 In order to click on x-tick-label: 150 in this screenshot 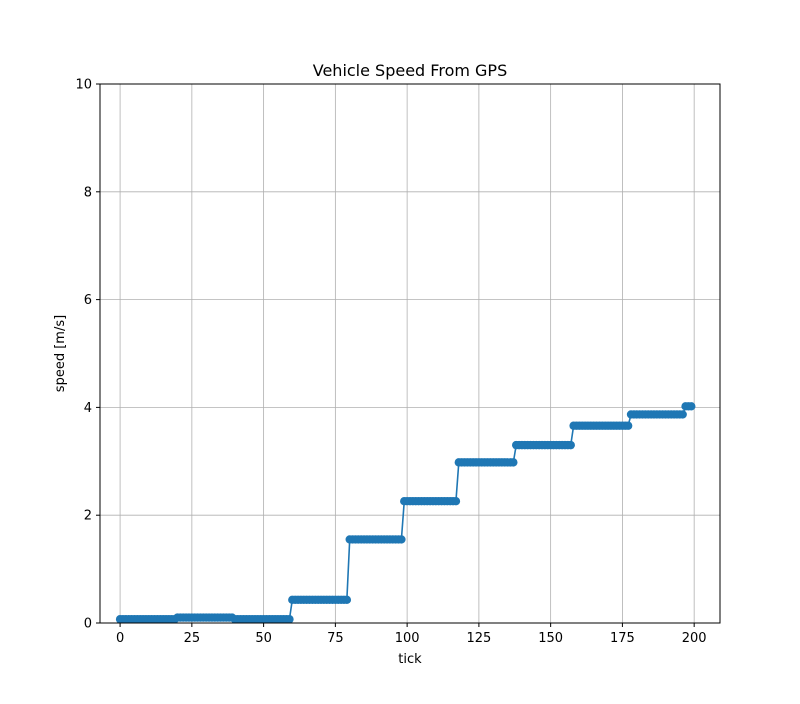, I will do `click(550, 638)`.